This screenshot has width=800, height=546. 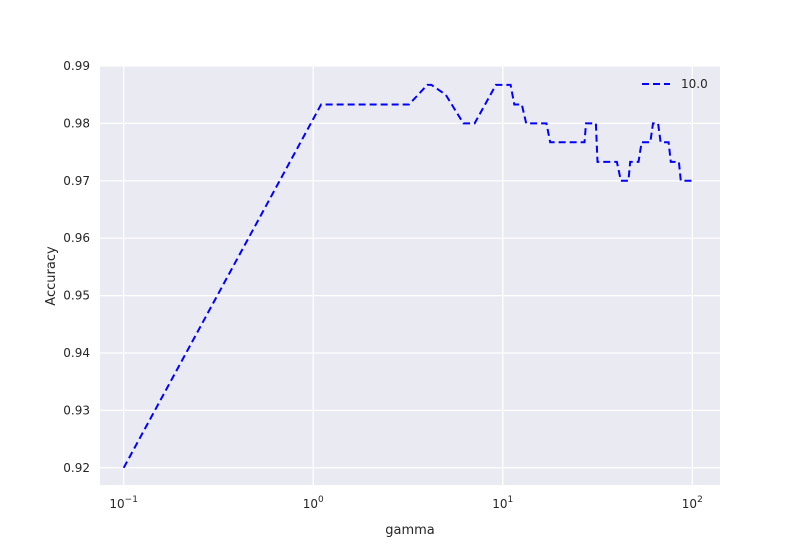 I want to click on y-tick-label: 0.98, so click(x=76, y=123).